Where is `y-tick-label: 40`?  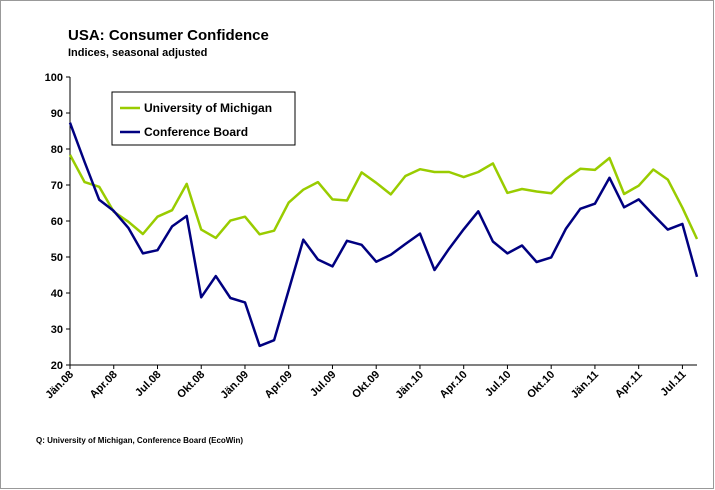
y-tick-label: 40 is located at coordinates (57, 294).